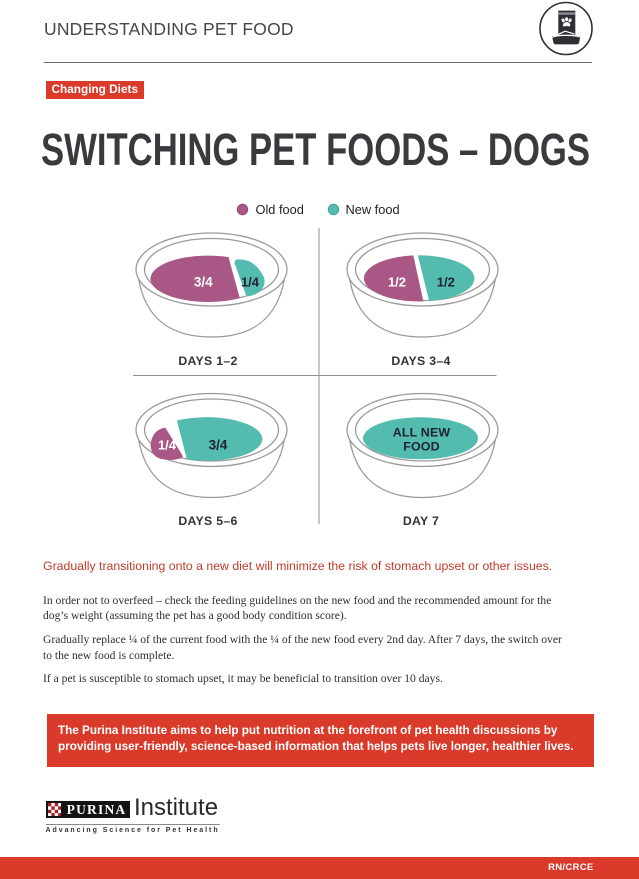 The image size is (639, 879). I want to click on svg-text: Old food, so click(280, 209).